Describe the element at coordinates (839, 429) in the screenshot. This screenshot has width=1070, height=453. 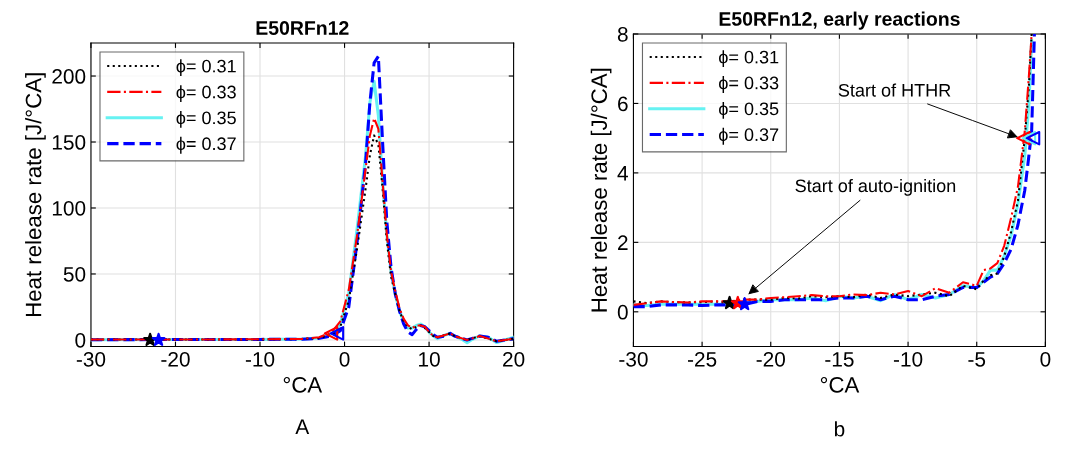
I see `text: b` at that location.